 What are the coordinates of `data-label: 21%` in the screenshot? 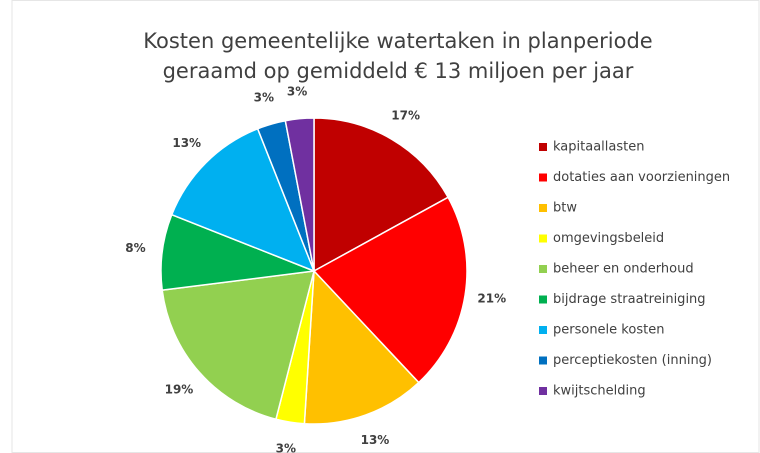 It's located at (491, 299).